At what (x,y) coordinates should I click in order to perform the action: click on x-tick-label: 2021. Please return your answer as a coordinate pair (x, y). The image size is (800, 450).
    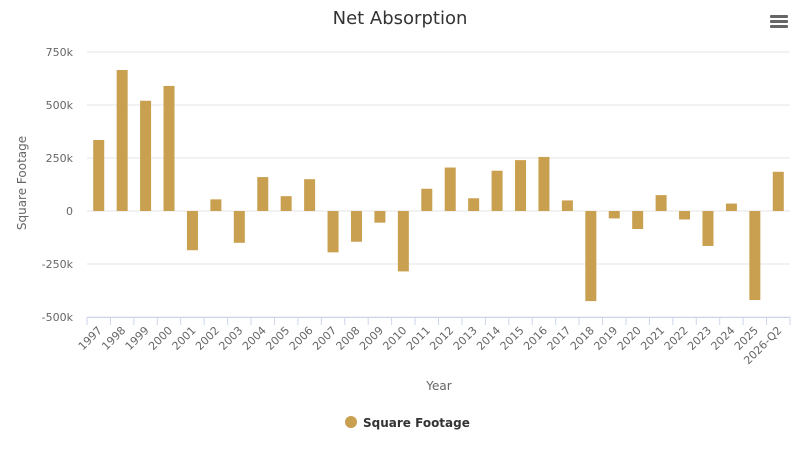
    Looking at the image, I should click on (652, 338).